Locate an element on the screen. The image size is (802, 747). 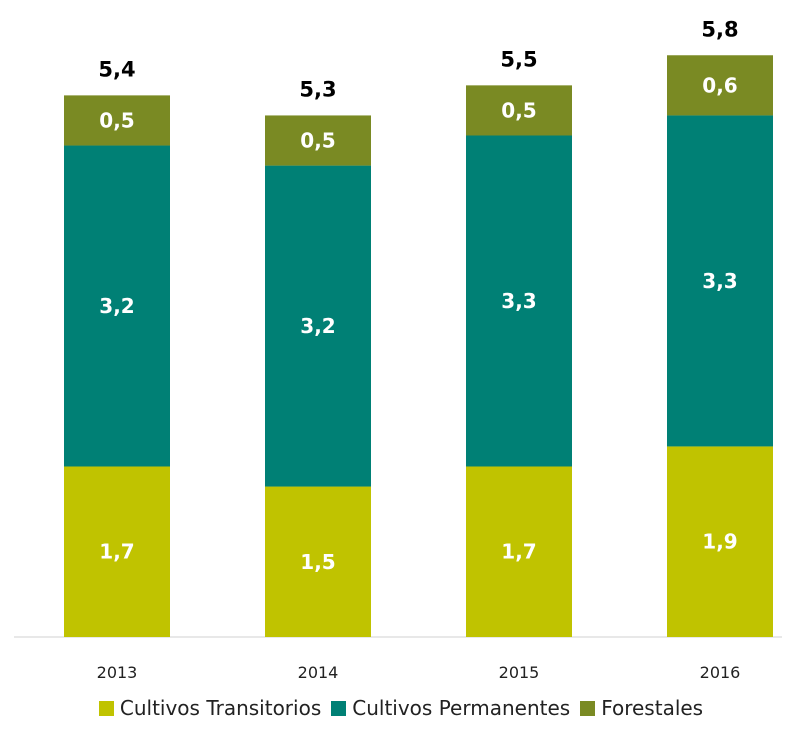
legend-item-cultivos-permanentes: Cultivos Permanentes is located at coordinates (450, 708).